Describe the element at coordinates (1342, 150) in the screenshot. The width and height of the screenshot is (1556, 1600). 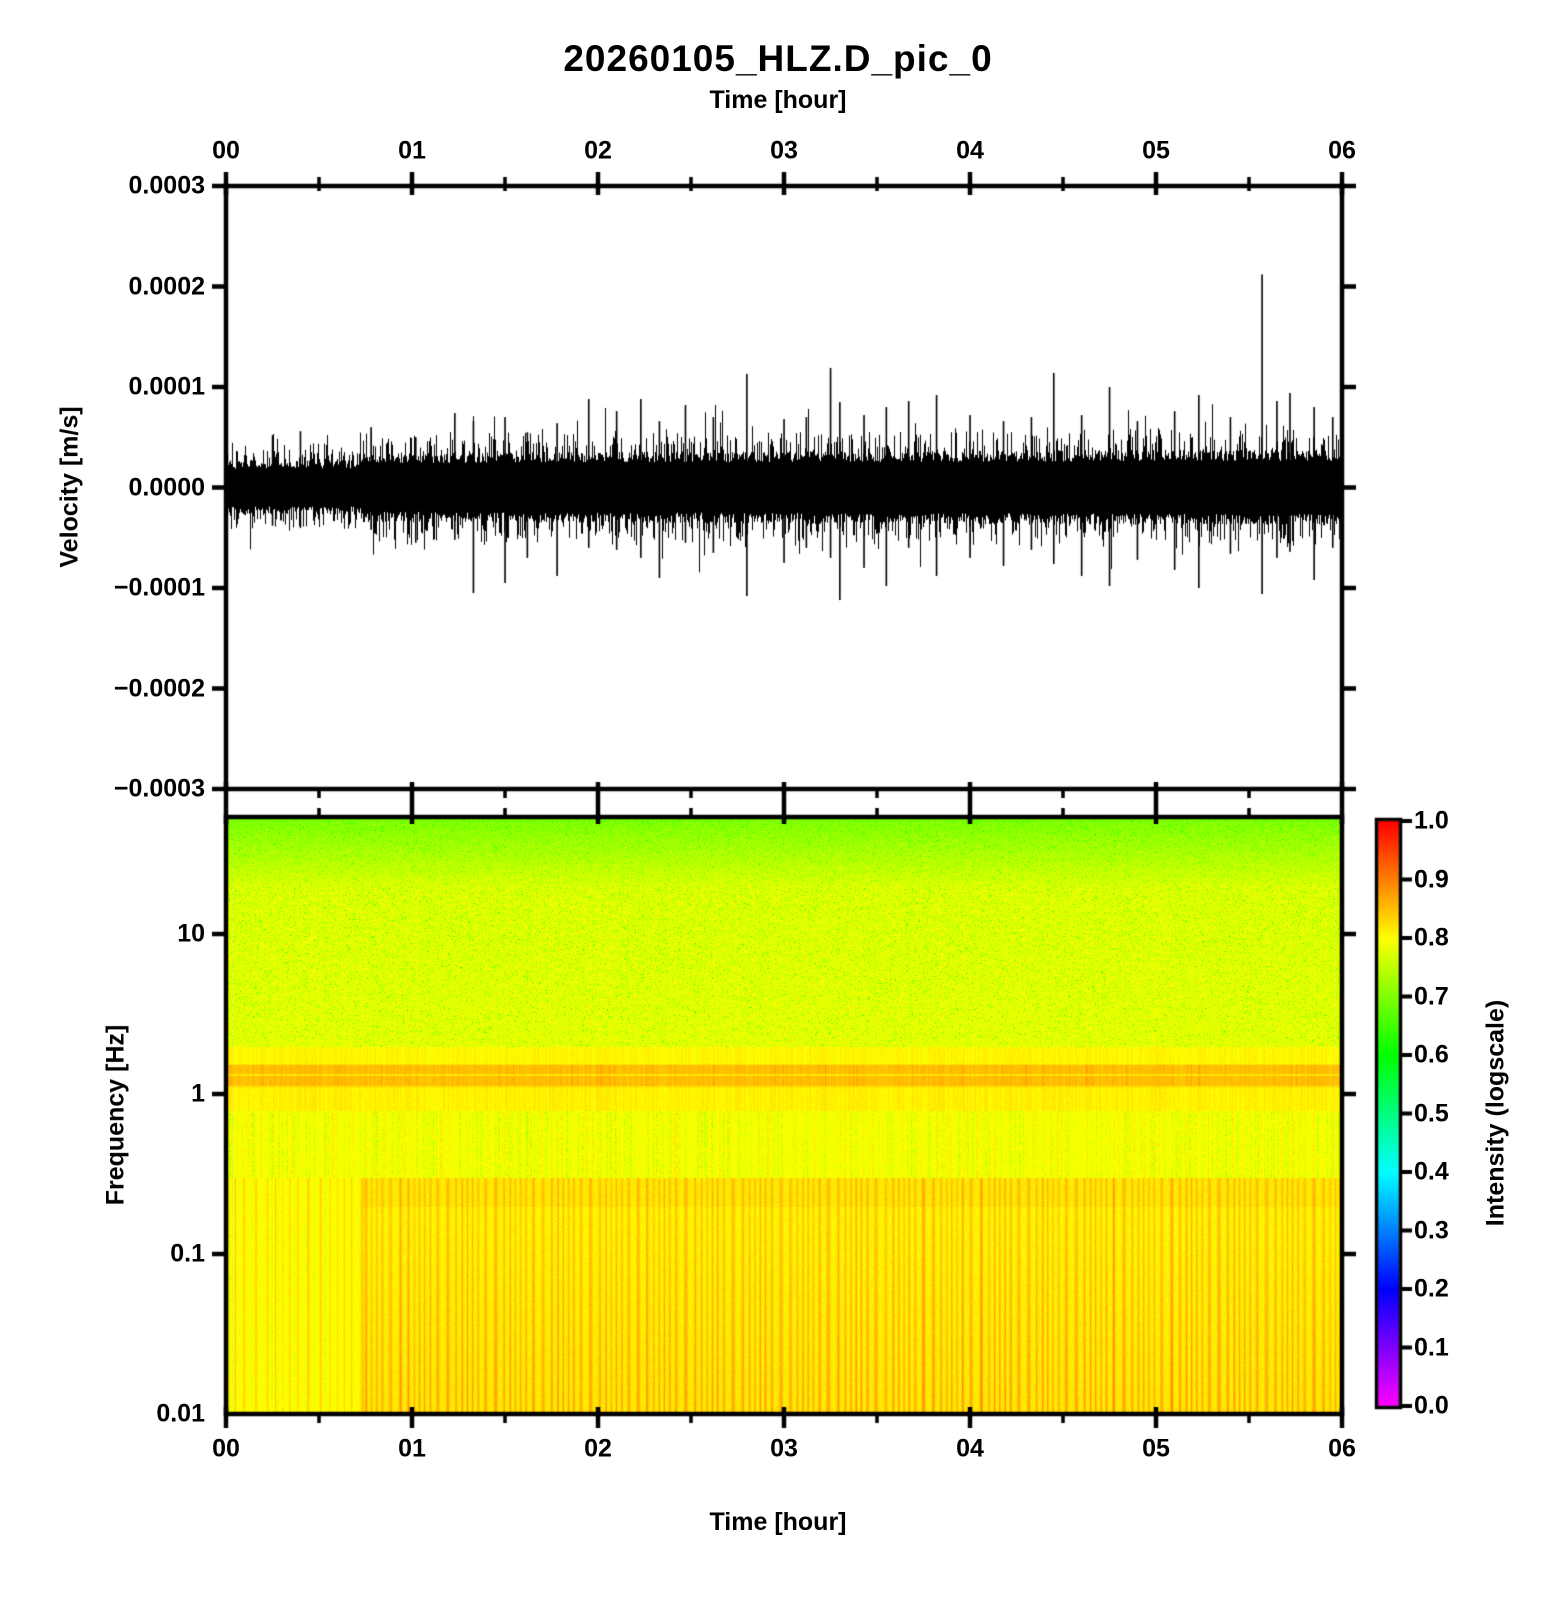
I see `top-x-tick-label: 06` at that location.